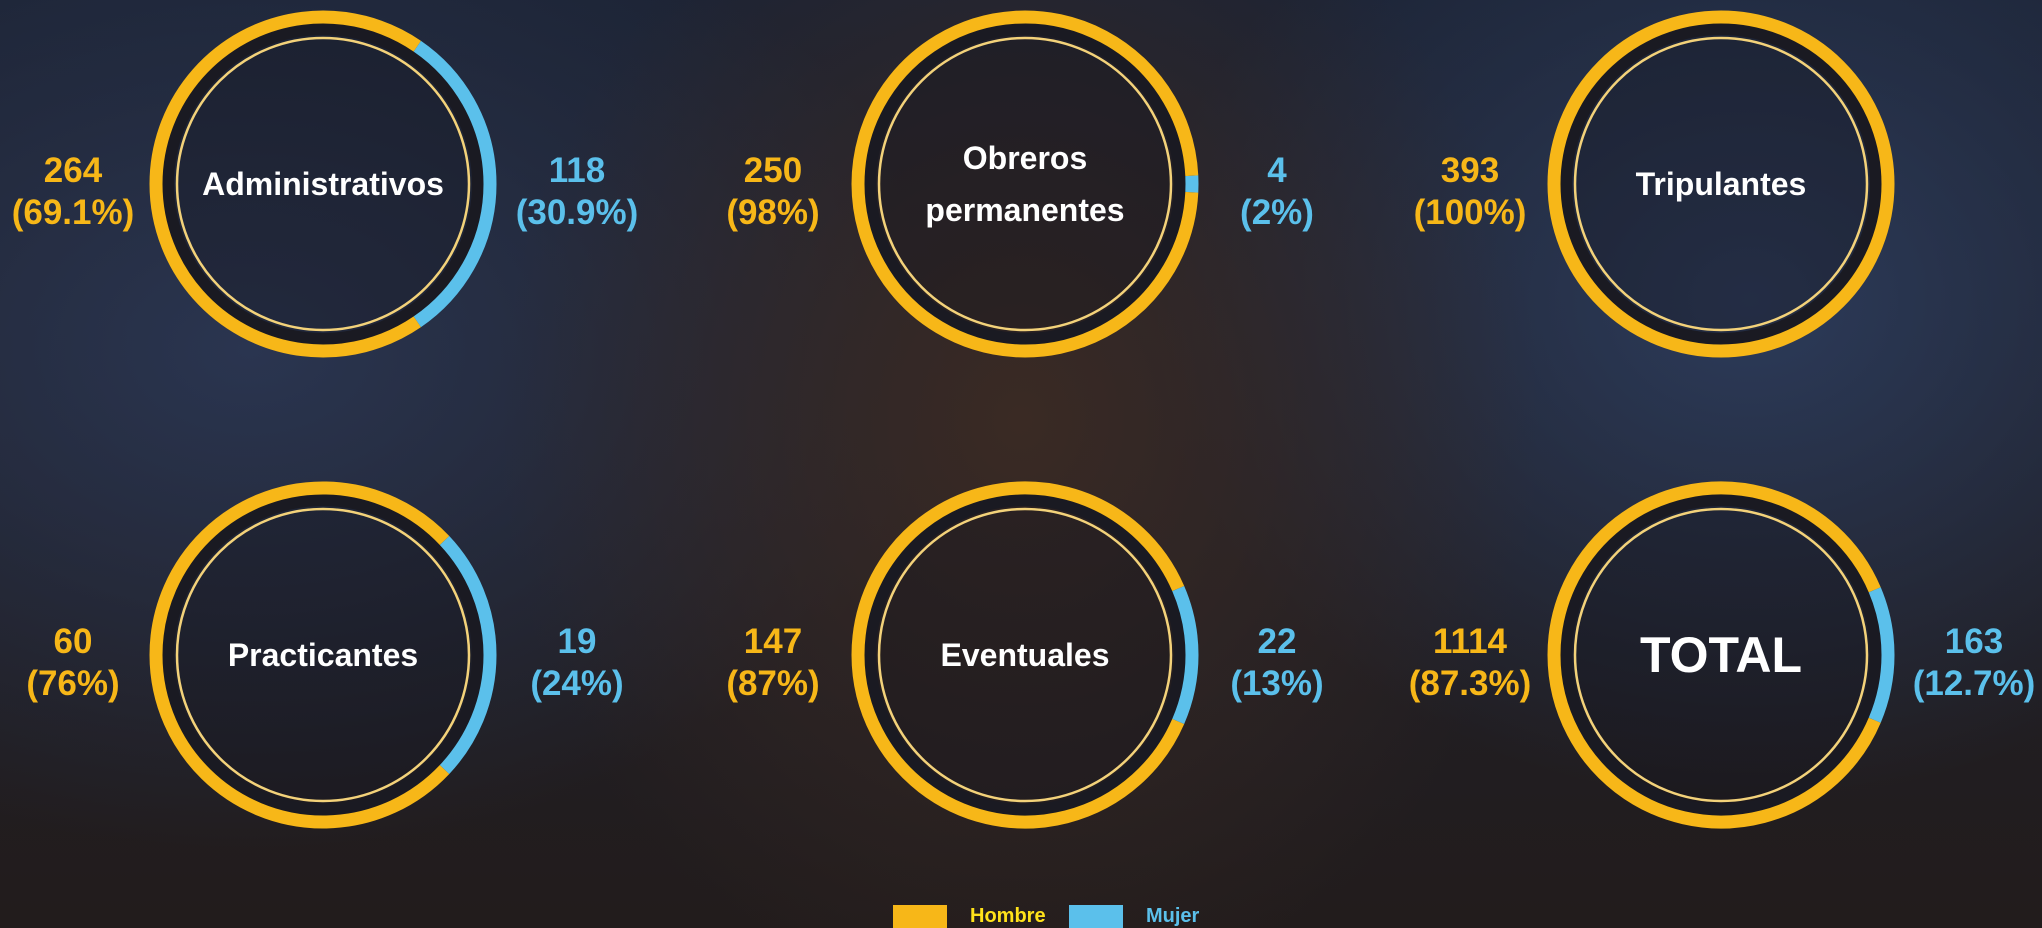  I want to click on count-label: 60, so click(73, 641).